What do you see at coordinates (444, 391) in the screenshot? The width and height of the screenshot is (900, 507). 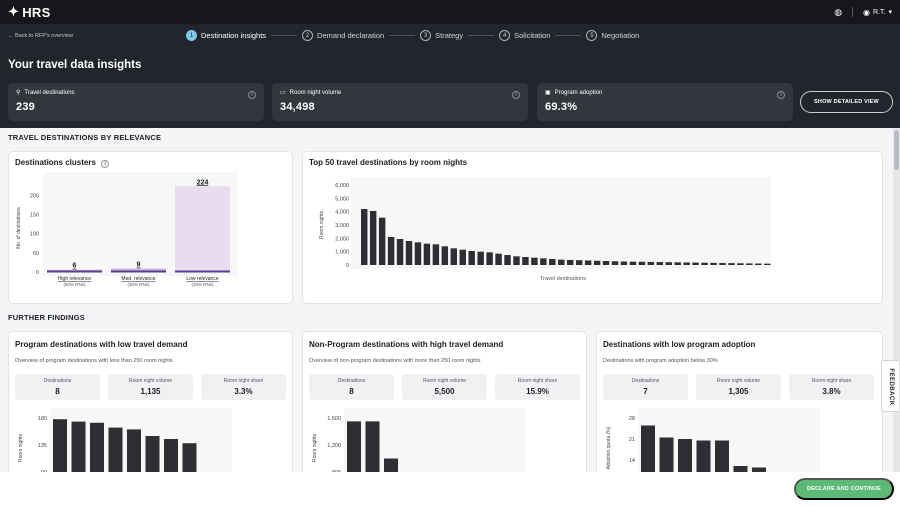 I see `stat-value: 5,500` at bounding box center [444, 391].